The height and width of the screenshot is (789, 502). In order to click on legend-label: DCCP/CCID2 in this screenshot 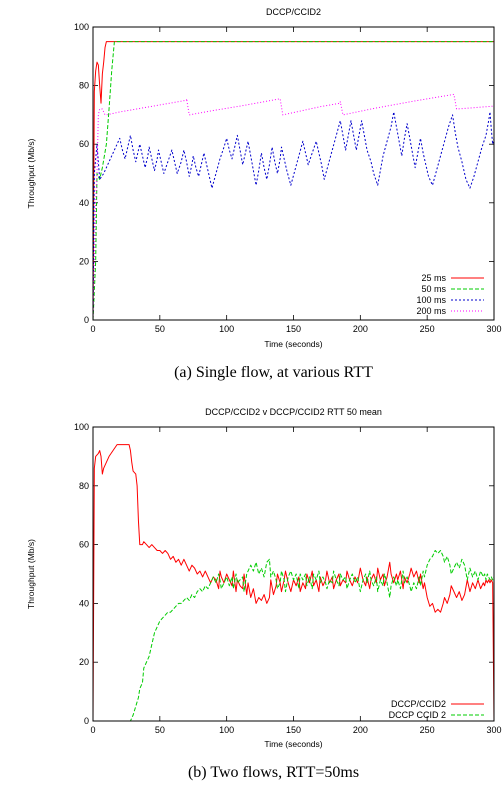, I will do `click(418, 704)`.